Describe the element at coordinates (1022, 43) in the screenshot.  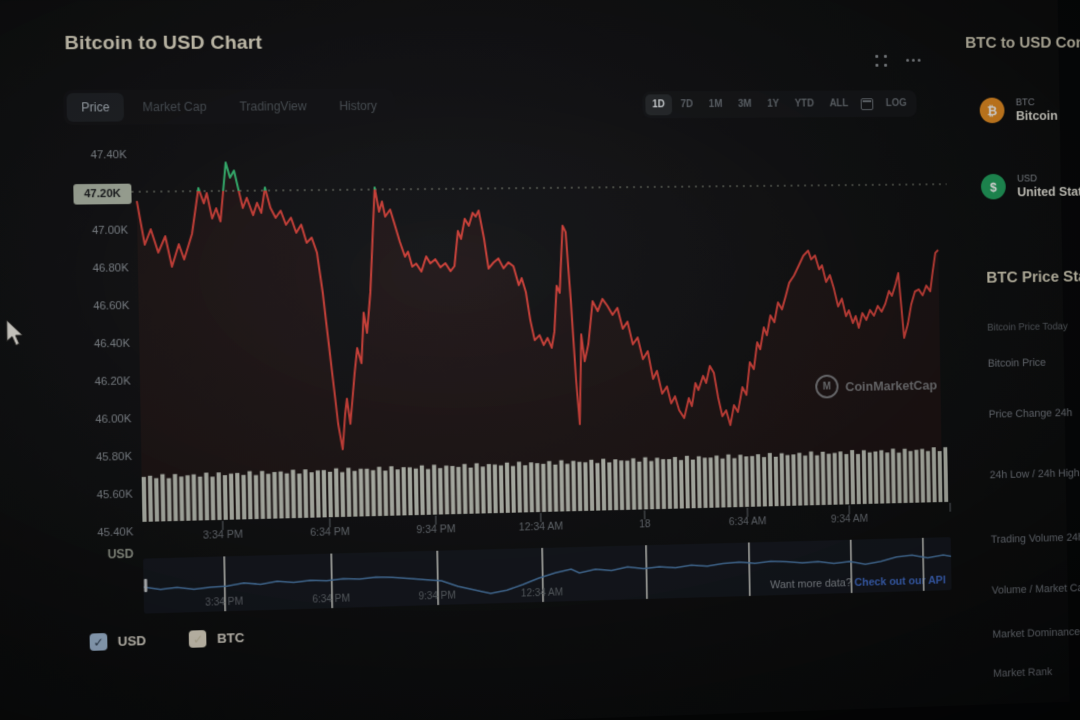
I see `converter-title: BTC to USD Converter` at that location.